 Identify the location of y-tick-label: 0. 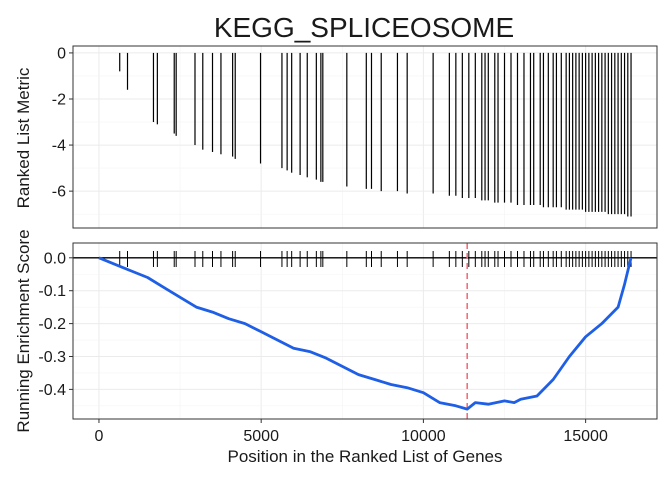
(61, 53).